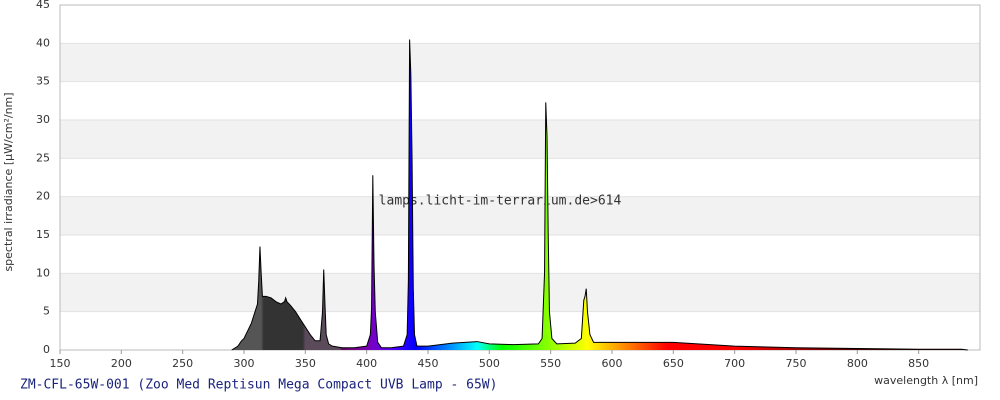 The height and width of the screenshot is (400, 1000). What do you see at coordinates (500, 201) in the screenshot?
I see `watermark: lamps.licht-im-terrarium.de>614` at bounding box center [500, 201].